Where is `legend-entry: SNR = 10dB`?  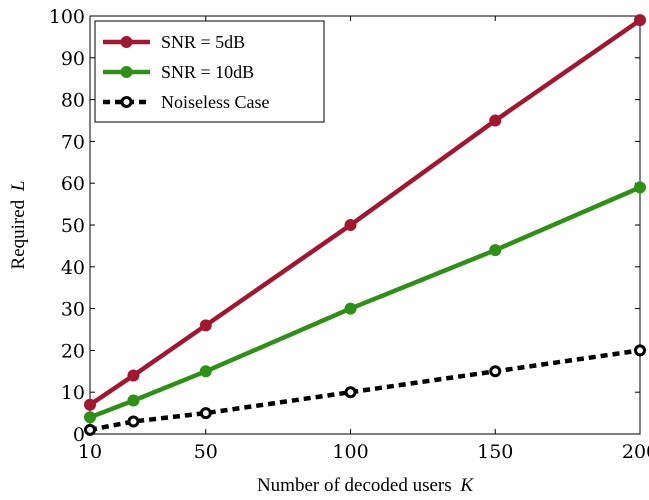
legend-entry: SNR = 10dB is located at coordinates (178, 72).